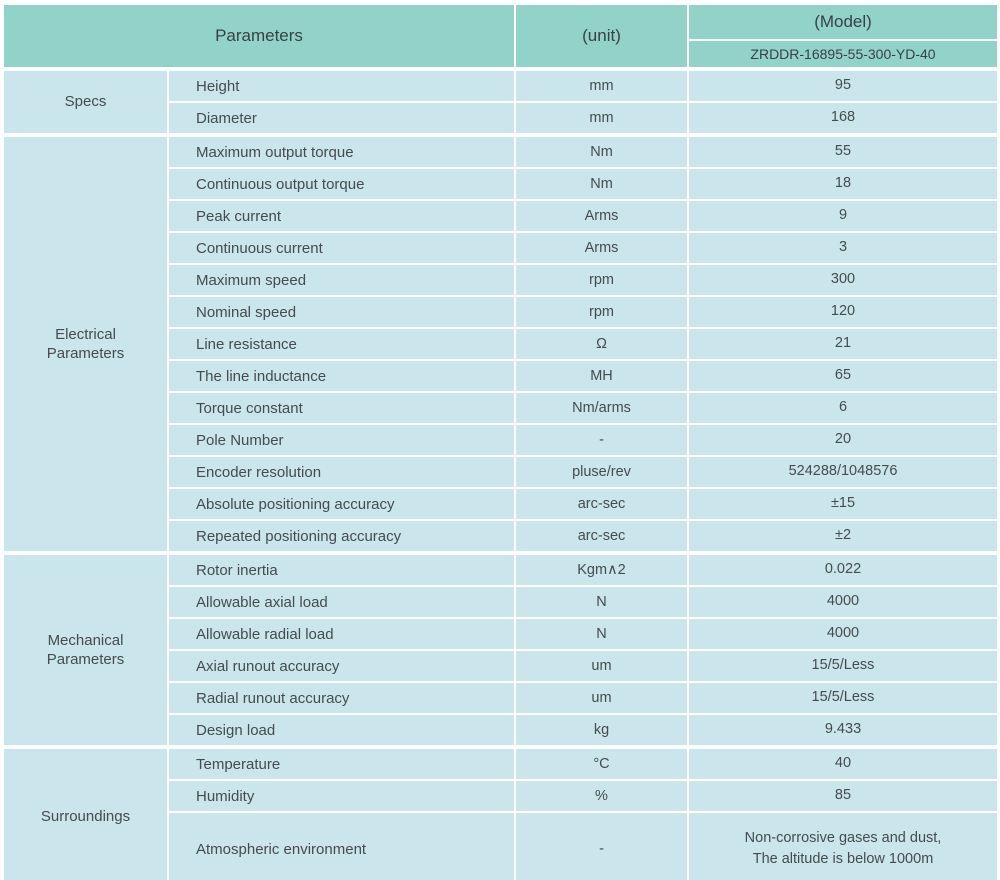 This screenshot has width=1000, height=880. What do you see at coordinates (341, 280) in the screenshot?
I see `param-cell: Maximum speed` at bounding box center [341, 280].